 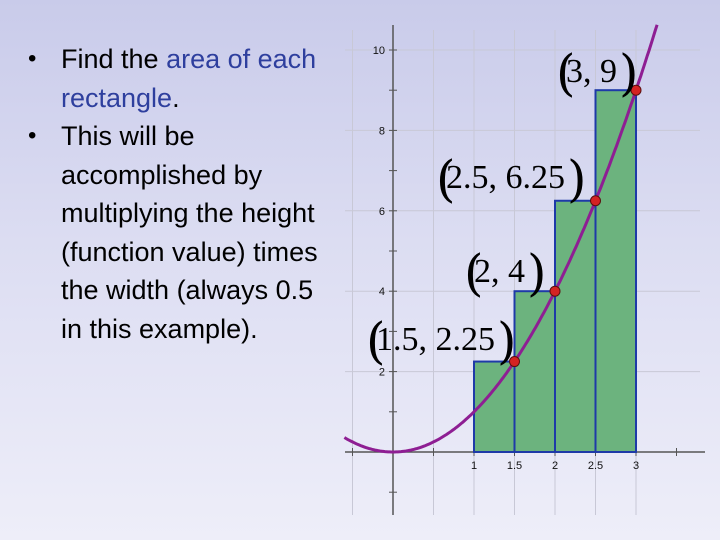 I want to click on x-tick-label: 2.5, so click(x=595, y=466).